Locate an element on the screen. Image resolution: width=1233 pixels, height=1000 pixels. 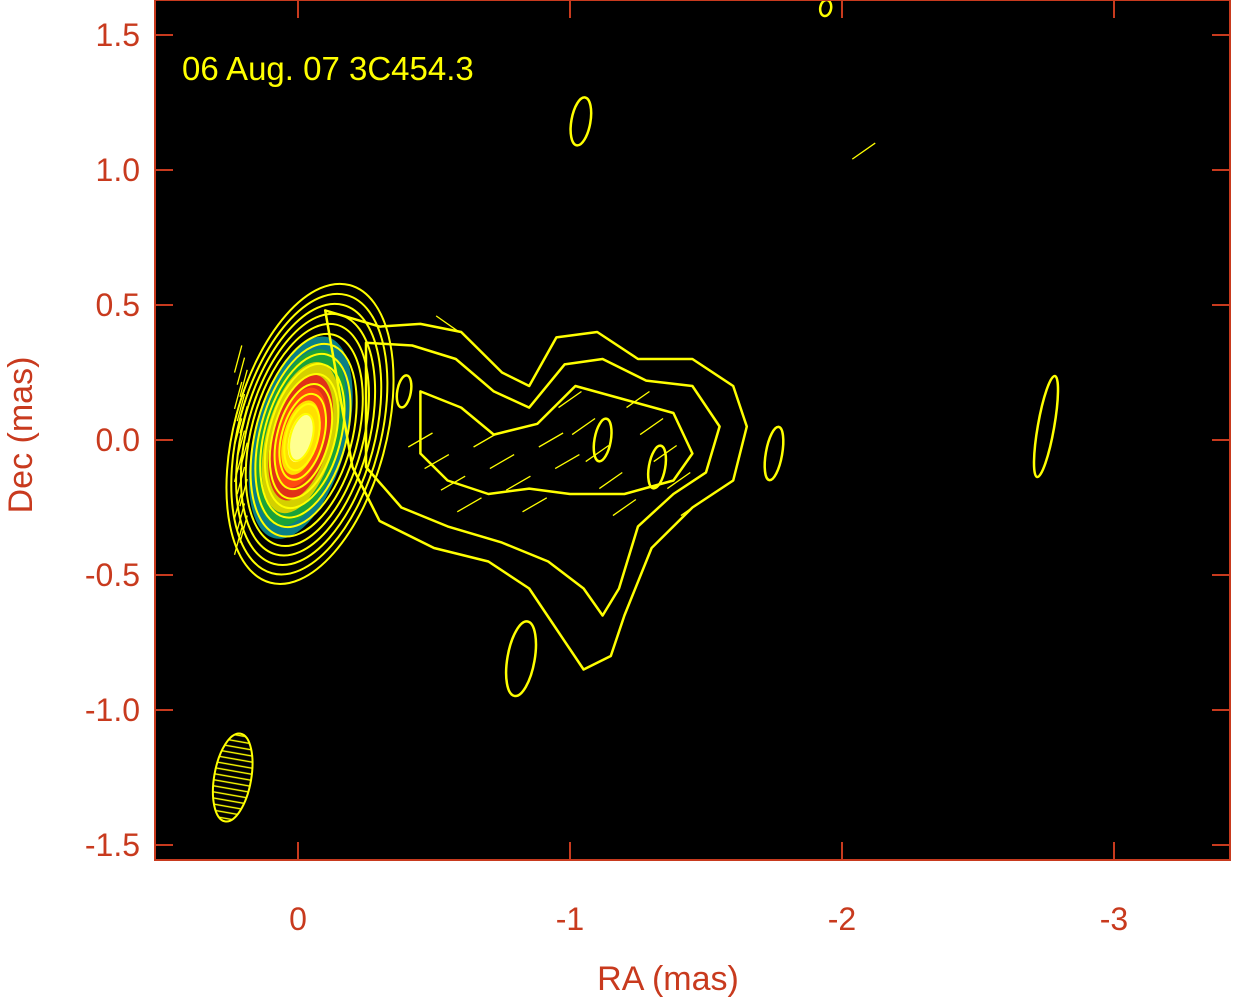
y-tick-labels: 1.5 1.0 0.5 0.0 -0.5 -1.0 -1.5 is located at coordinates (112, 440).